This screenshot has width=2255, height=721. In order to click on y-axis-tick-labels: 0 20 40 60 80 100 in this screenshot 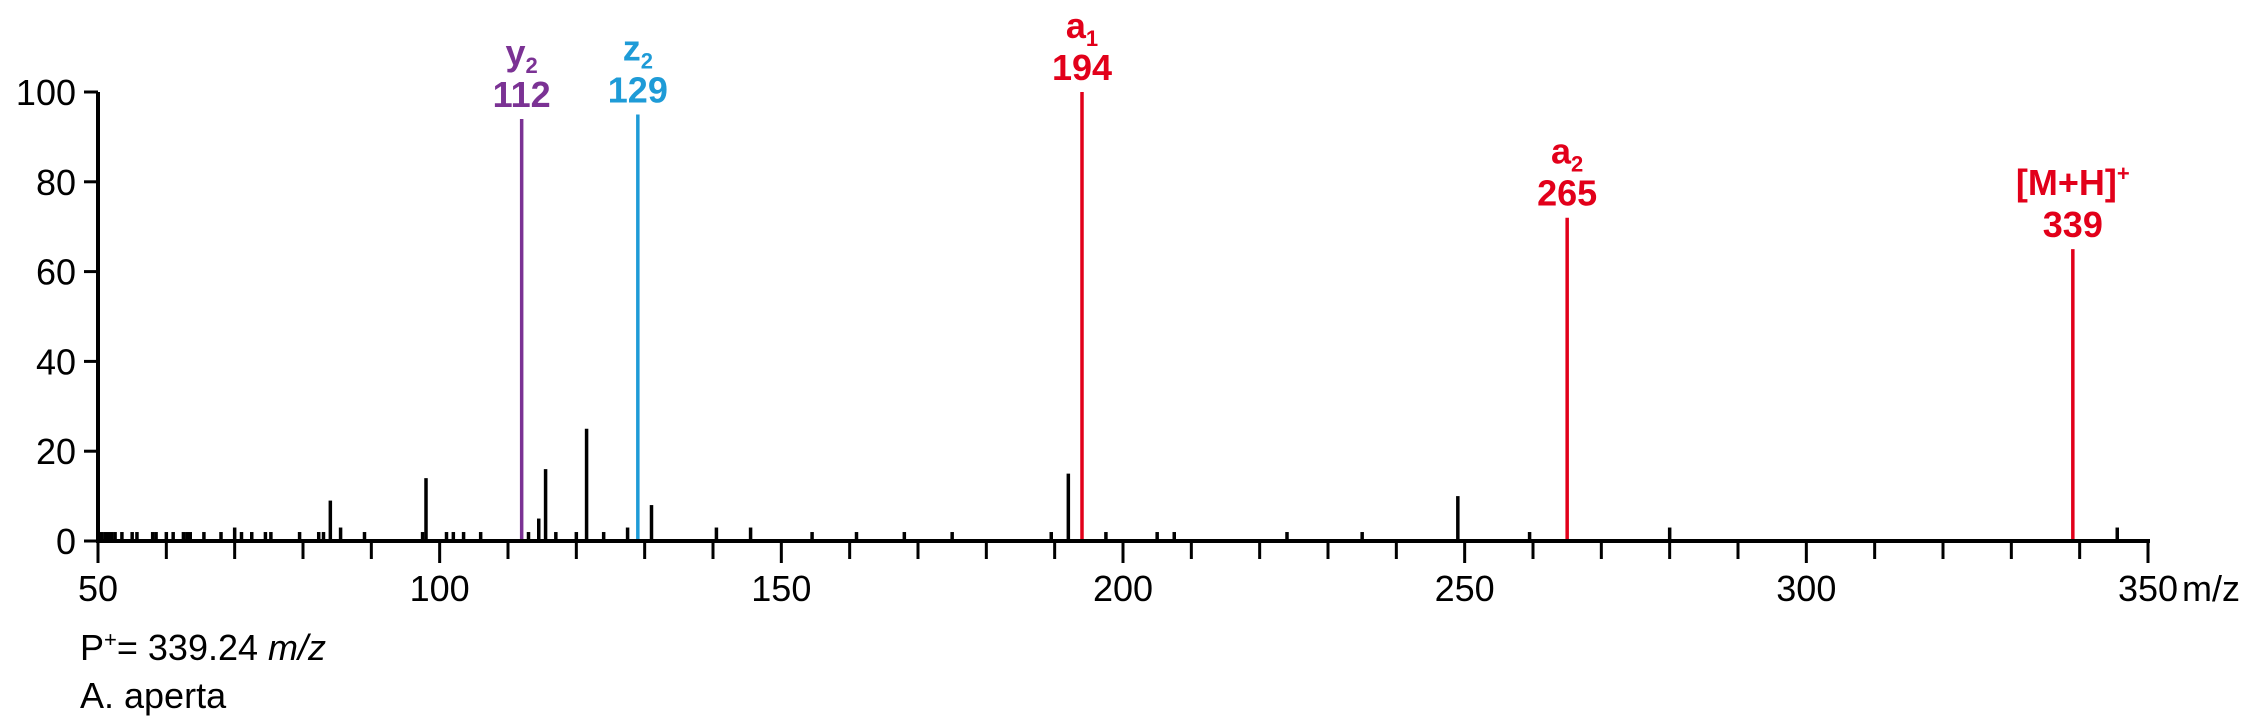, I will do `click(46, 317)`.